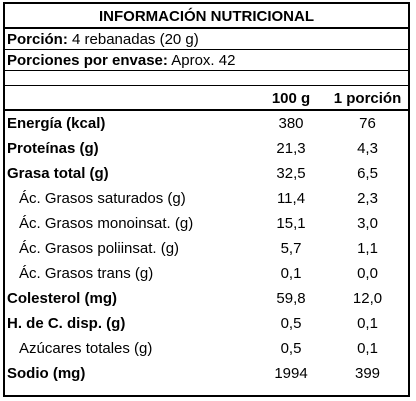 The width and height of the screenshot is (416, 401). What do you see at coordinates (206, 323) in the screenshot?
I see `nutrient-row: H. de C. disp. (g) 0,5 0,1` at bounding box center [206, 323].